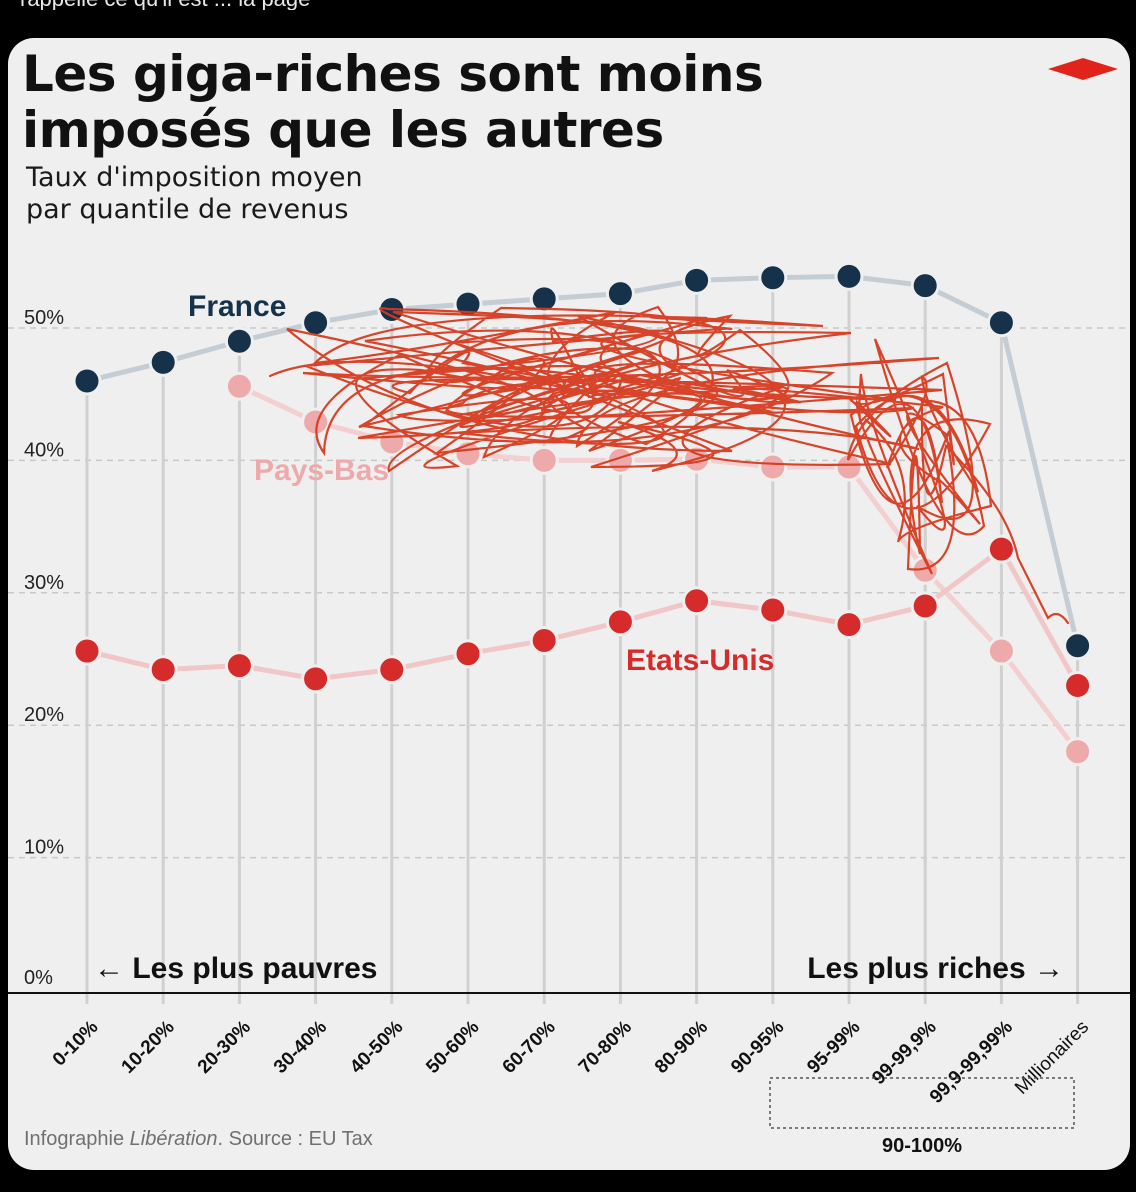 The height and width of the screenshot is (1192, 1136). What do you see at coordinates (370, 5) in the screenshot?
I see `top-cropped-text: rappelle ce qu'il est ... la page` at bounding box center [370, 5].